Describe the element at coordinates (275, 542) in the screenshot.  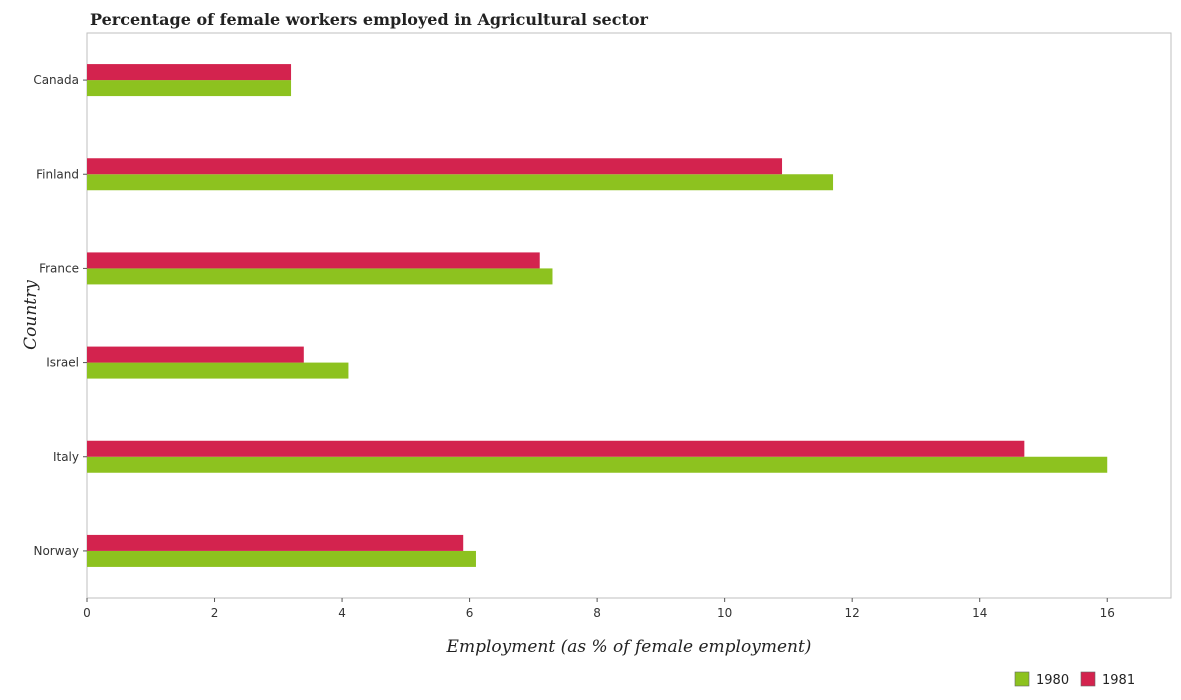
I see `bar-1981-norway` at that location.